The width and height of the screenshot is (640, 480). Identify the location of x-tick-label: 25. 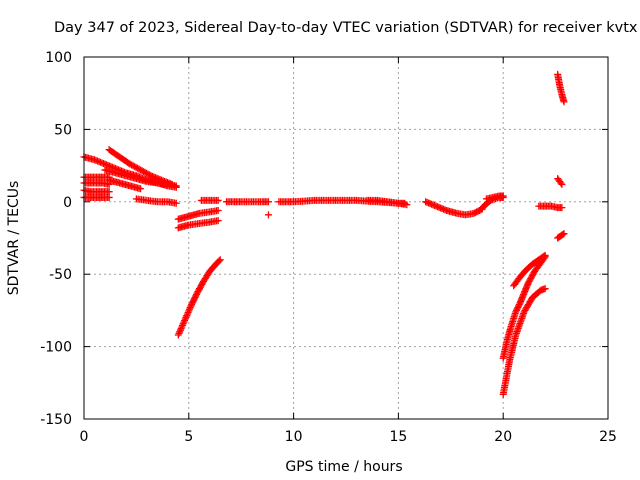
(608, 437).